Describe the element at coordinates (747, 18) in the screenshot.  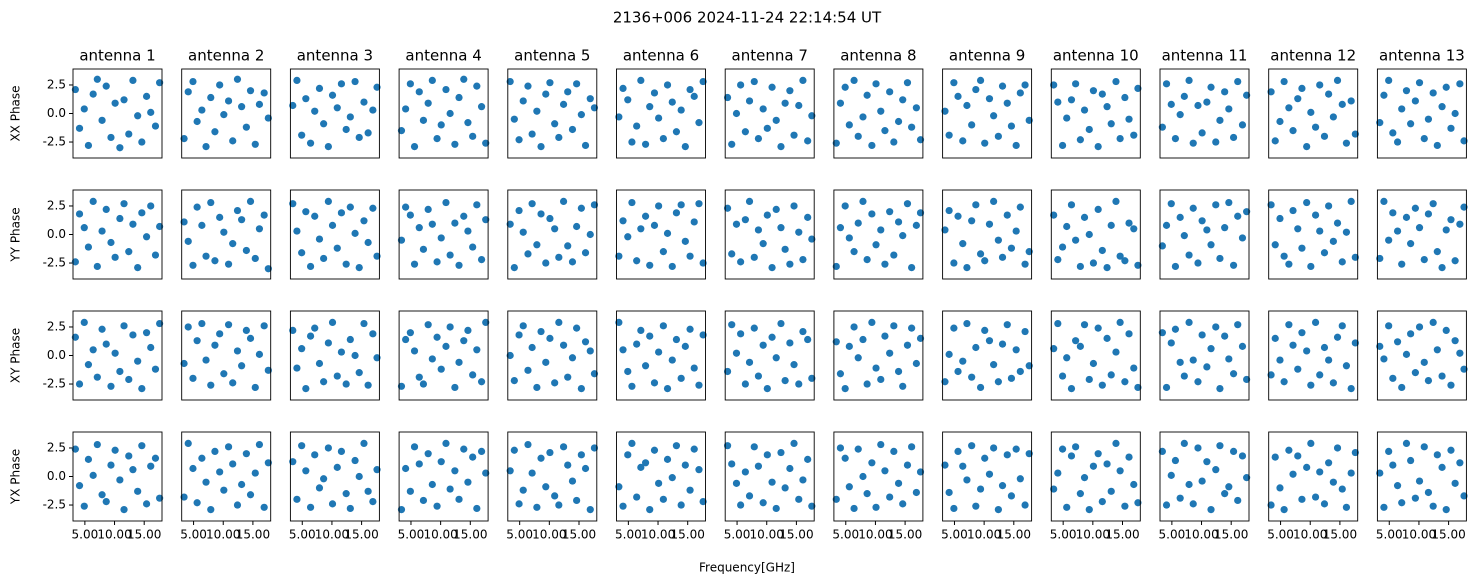
I see `figure-title: 2136+006 2024-11-24 22:14:54 UT` at that location.